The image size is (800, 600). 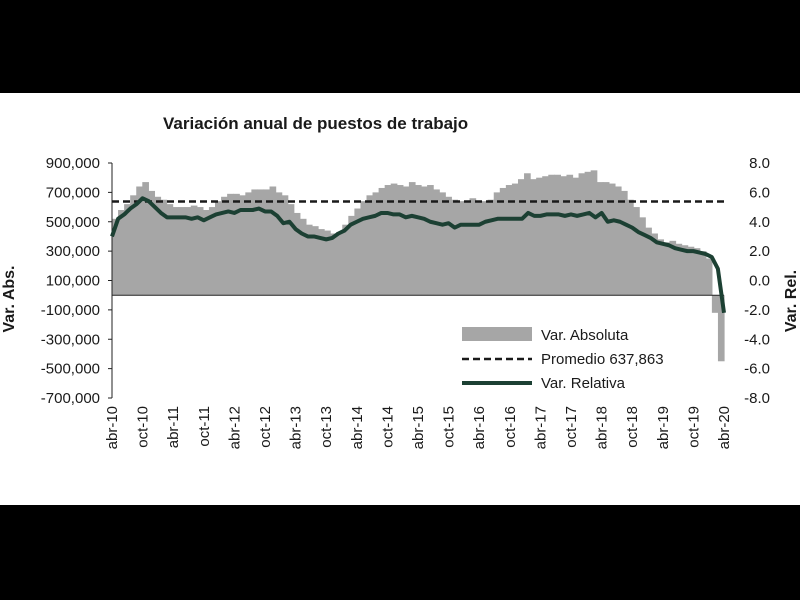 What do you see at coordinates (724, 427) in the screenshot?
I see `x-tick-label: abr-20` at bounding box center [724, 427].